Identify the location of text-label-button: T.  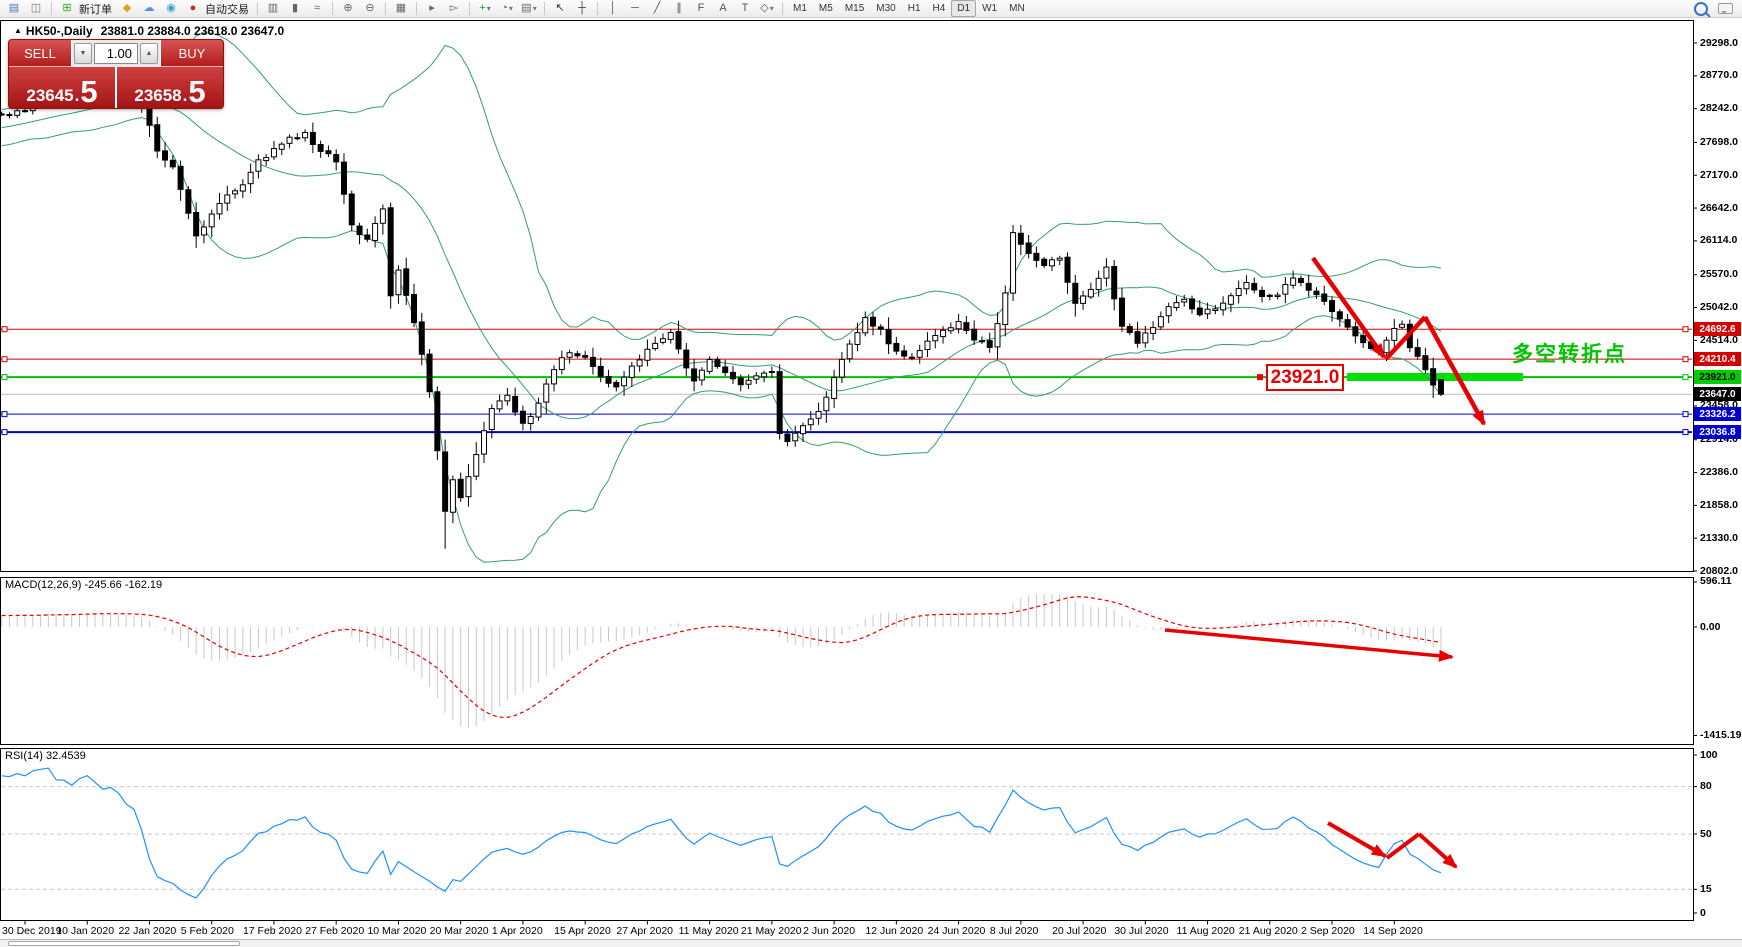
(745, 8).